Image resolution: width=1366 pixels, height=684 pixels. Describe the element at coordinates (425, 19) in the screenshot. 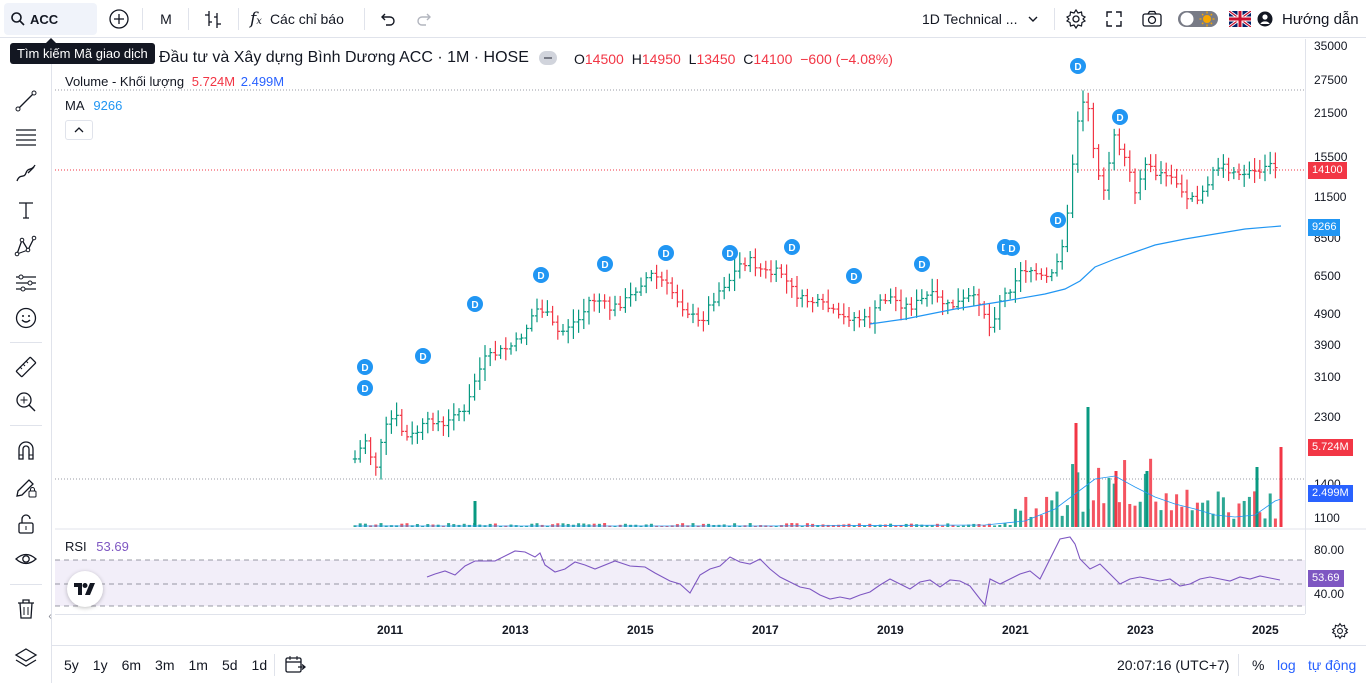

I see `redo-button` at that location.